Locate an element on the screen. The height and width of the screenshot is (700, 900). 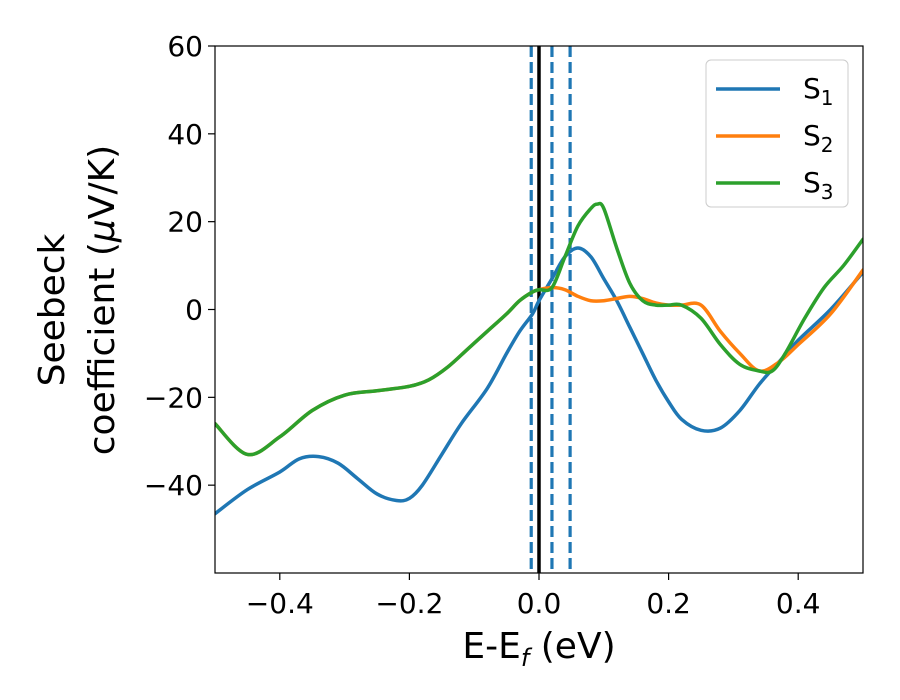
x-axis-ticks: −0.4 −0.2 0.0 0.2 0.4 is located at coordinates (533, 596).